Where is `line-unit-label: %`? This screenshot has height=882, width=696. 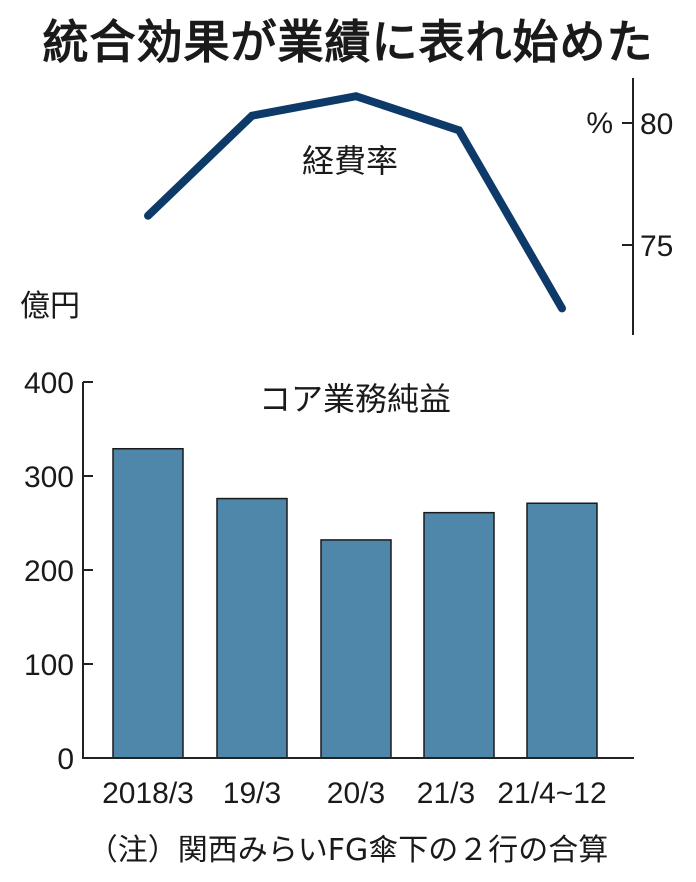 line-unit-label: % is located at coordinates (599, 123).